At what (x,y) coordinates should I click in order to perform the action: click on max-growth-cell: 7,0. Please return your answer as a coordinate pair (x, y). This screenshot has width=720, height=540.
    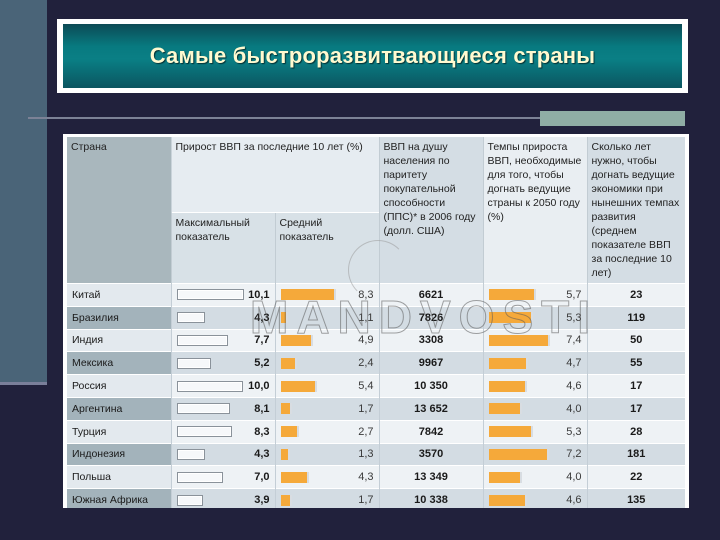
    Looking at the image, I should click on (222, 477).